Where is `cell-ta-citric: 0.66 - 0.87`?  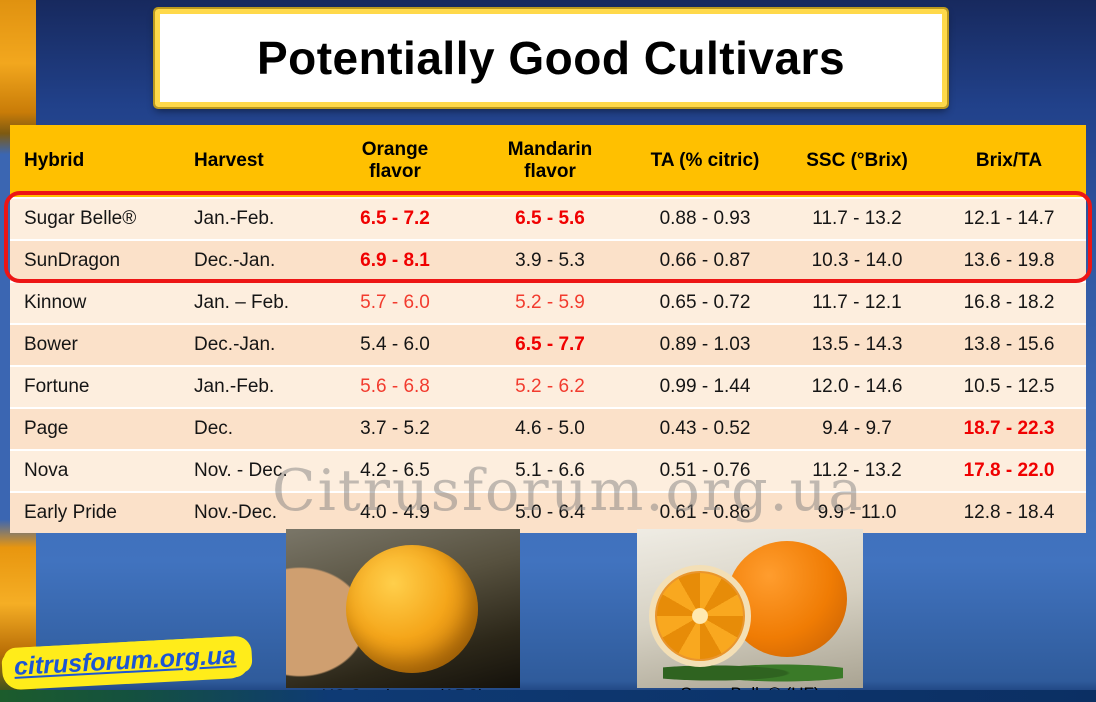
cell-ta-citric: 0.66 - 0.87 is located at coordinates (705, 260).